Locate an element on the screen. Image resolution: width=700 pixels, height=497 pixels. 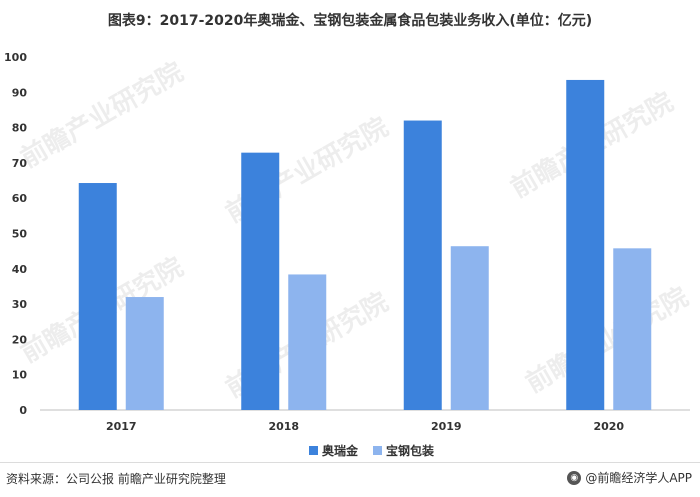
y-tick-label: 100 is located at coordinates (15, 57).